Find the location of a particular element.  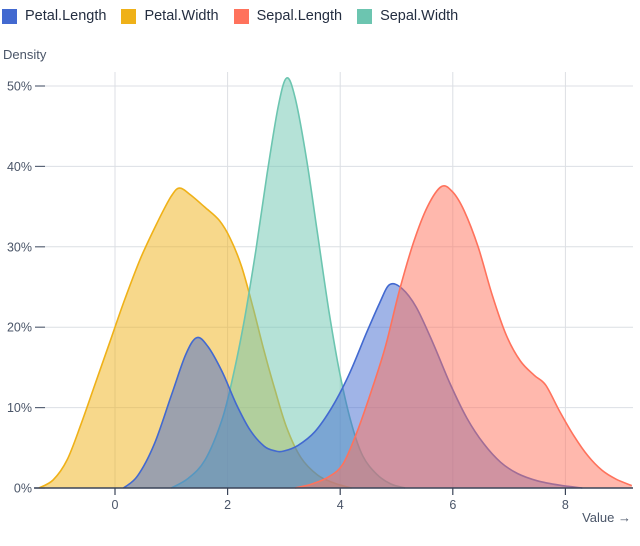

legend-swatch-sepal-length is located at coordinates (241, 16).